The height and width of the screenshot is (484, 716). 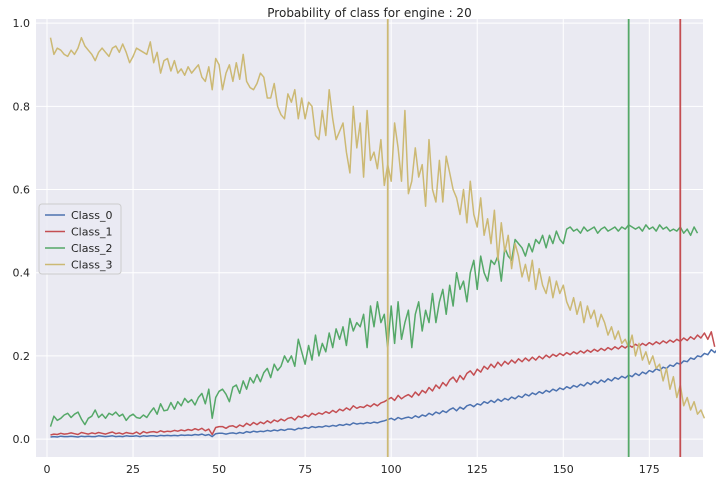 What do you see at coordinates (91, 232) in the screenshot?
I see `legend-label: Class_1` at bounding box center [91, 232].